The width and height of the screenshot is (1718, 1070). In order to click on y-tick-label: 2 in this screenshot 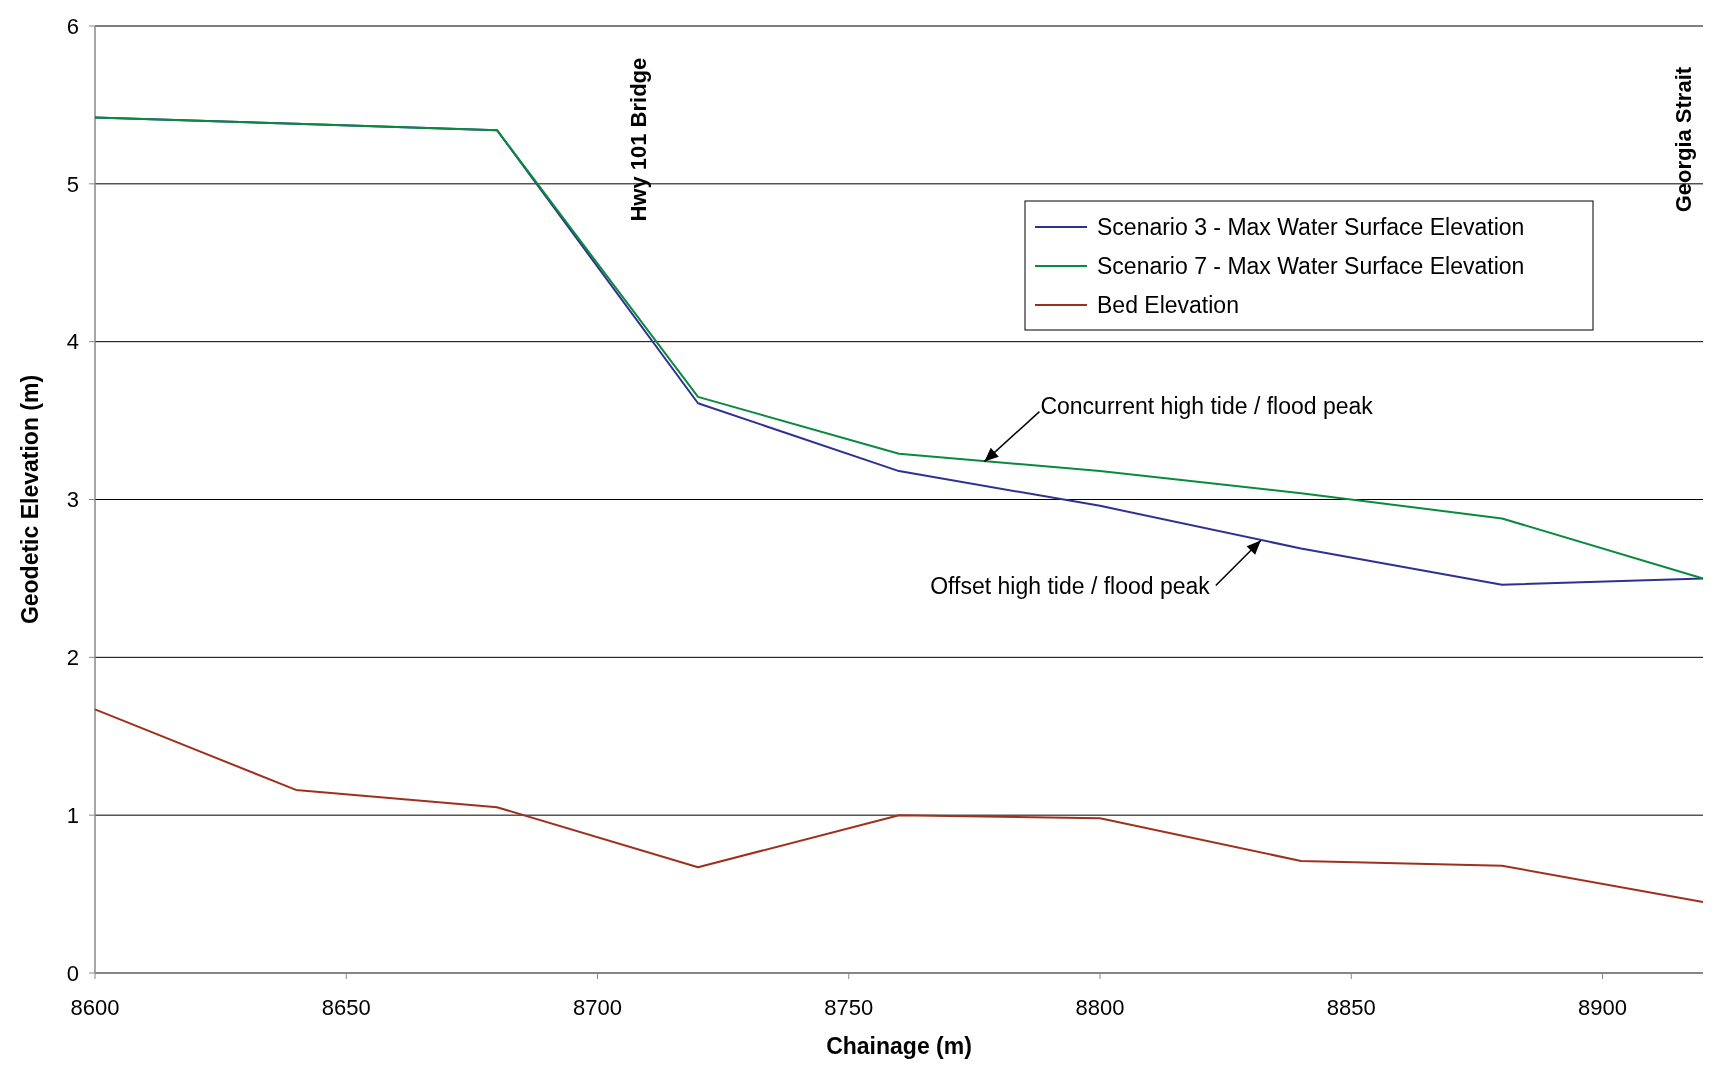, I will do `click(72, 658)`.